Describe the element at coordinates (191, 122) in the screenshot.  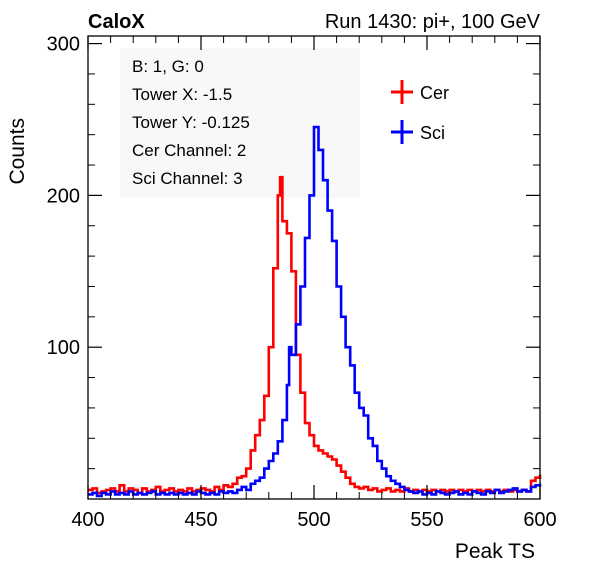
I see `info-line-tower-y: Tower Y: -0.125` at that location.